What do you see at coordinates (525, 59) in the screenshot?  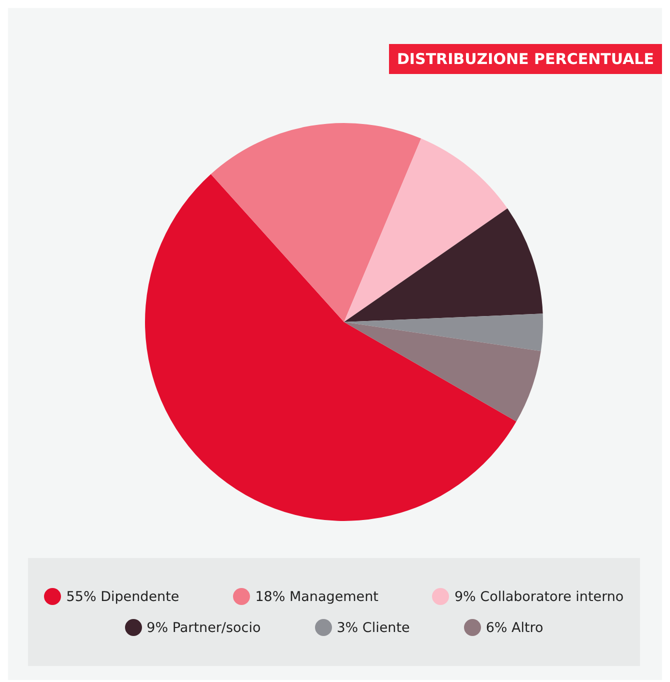 I see `chart-title: DISTRIBUZIONE PERCENTUALE` at bounding box center [525, 59].